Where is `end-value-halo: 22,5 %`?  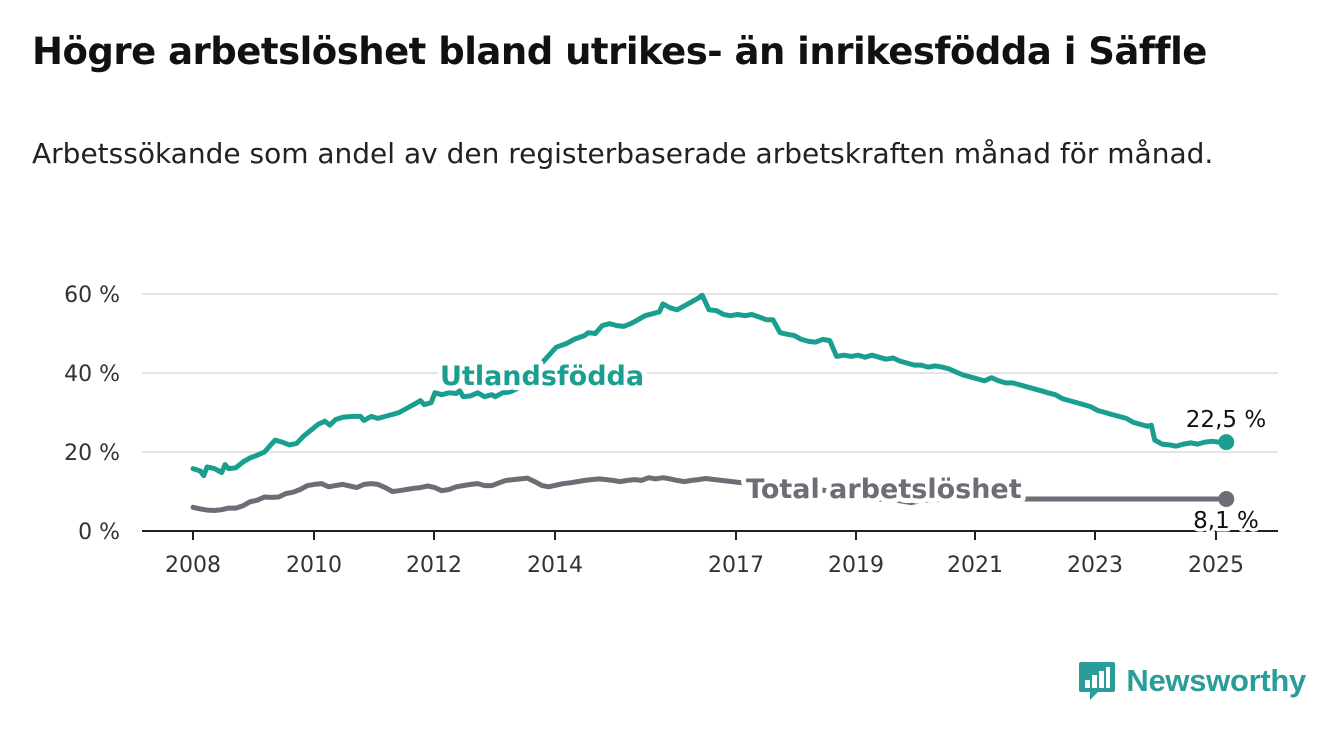 end-value-halo: 22,5 % is located at coordinates (1226, 420).